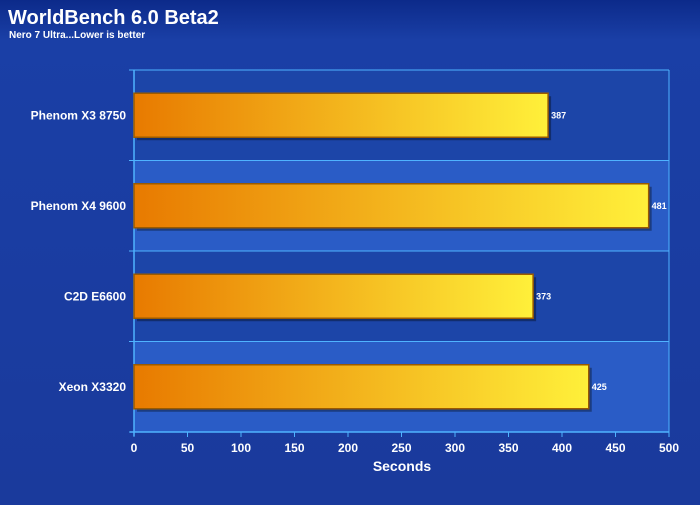 Image resolution: width=700 pixels, height=505 pixels. Describe the element at coordinates (95, 296) in the screenshot. I see `category-label: C2D E6600` at that location.